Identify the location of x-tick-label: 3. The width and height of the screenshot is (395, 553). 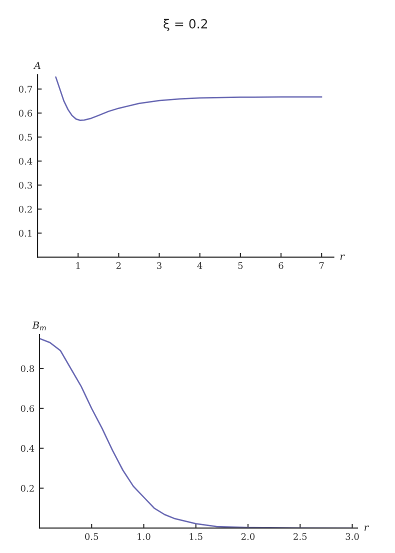
(159, 265).